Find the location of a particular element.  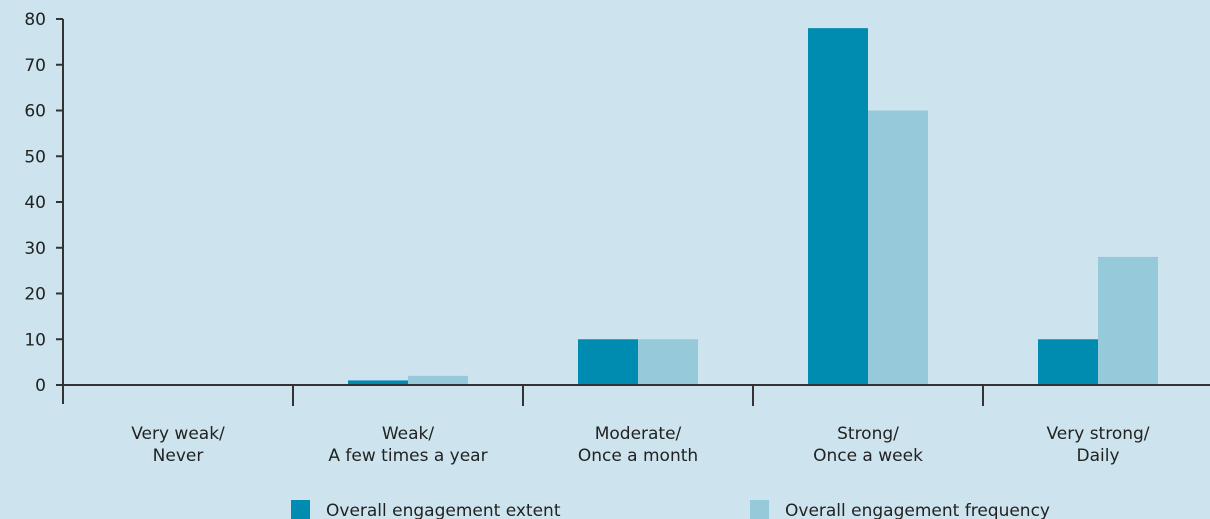

y-tick-label: 40 is located at coordinates (35, 203).